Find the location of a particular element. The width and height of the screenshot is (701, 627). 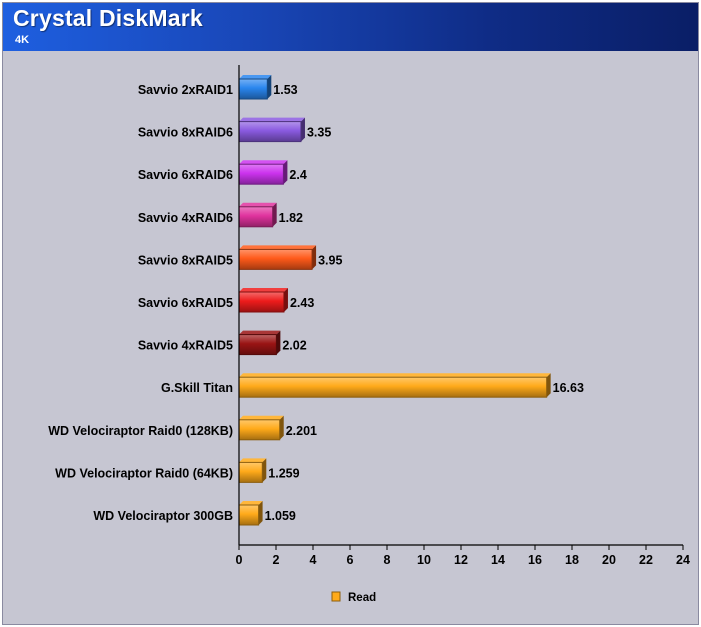

x-tick-label: 12 is located at coordinates (461, 560).